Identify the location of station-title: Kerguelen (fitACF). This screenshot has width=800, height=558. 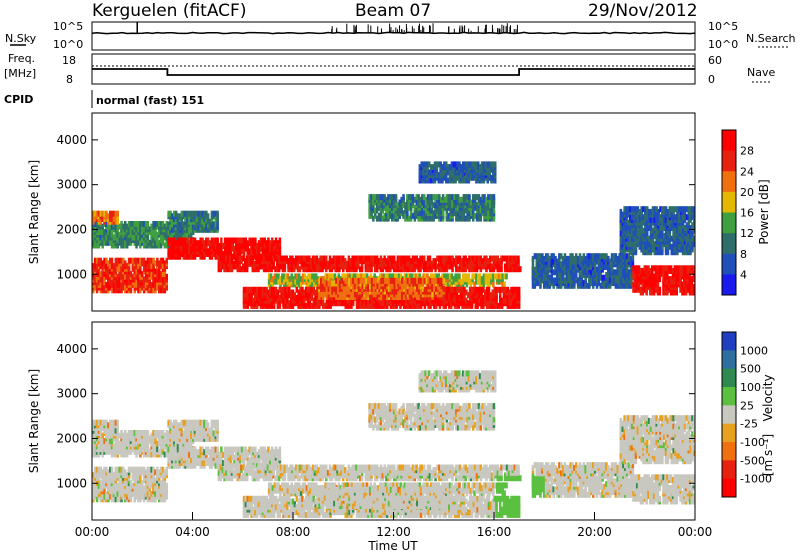
(169, 11).